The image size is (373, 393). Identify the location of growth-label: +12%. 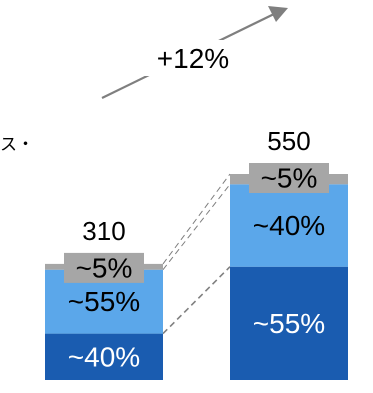
(193, 58).